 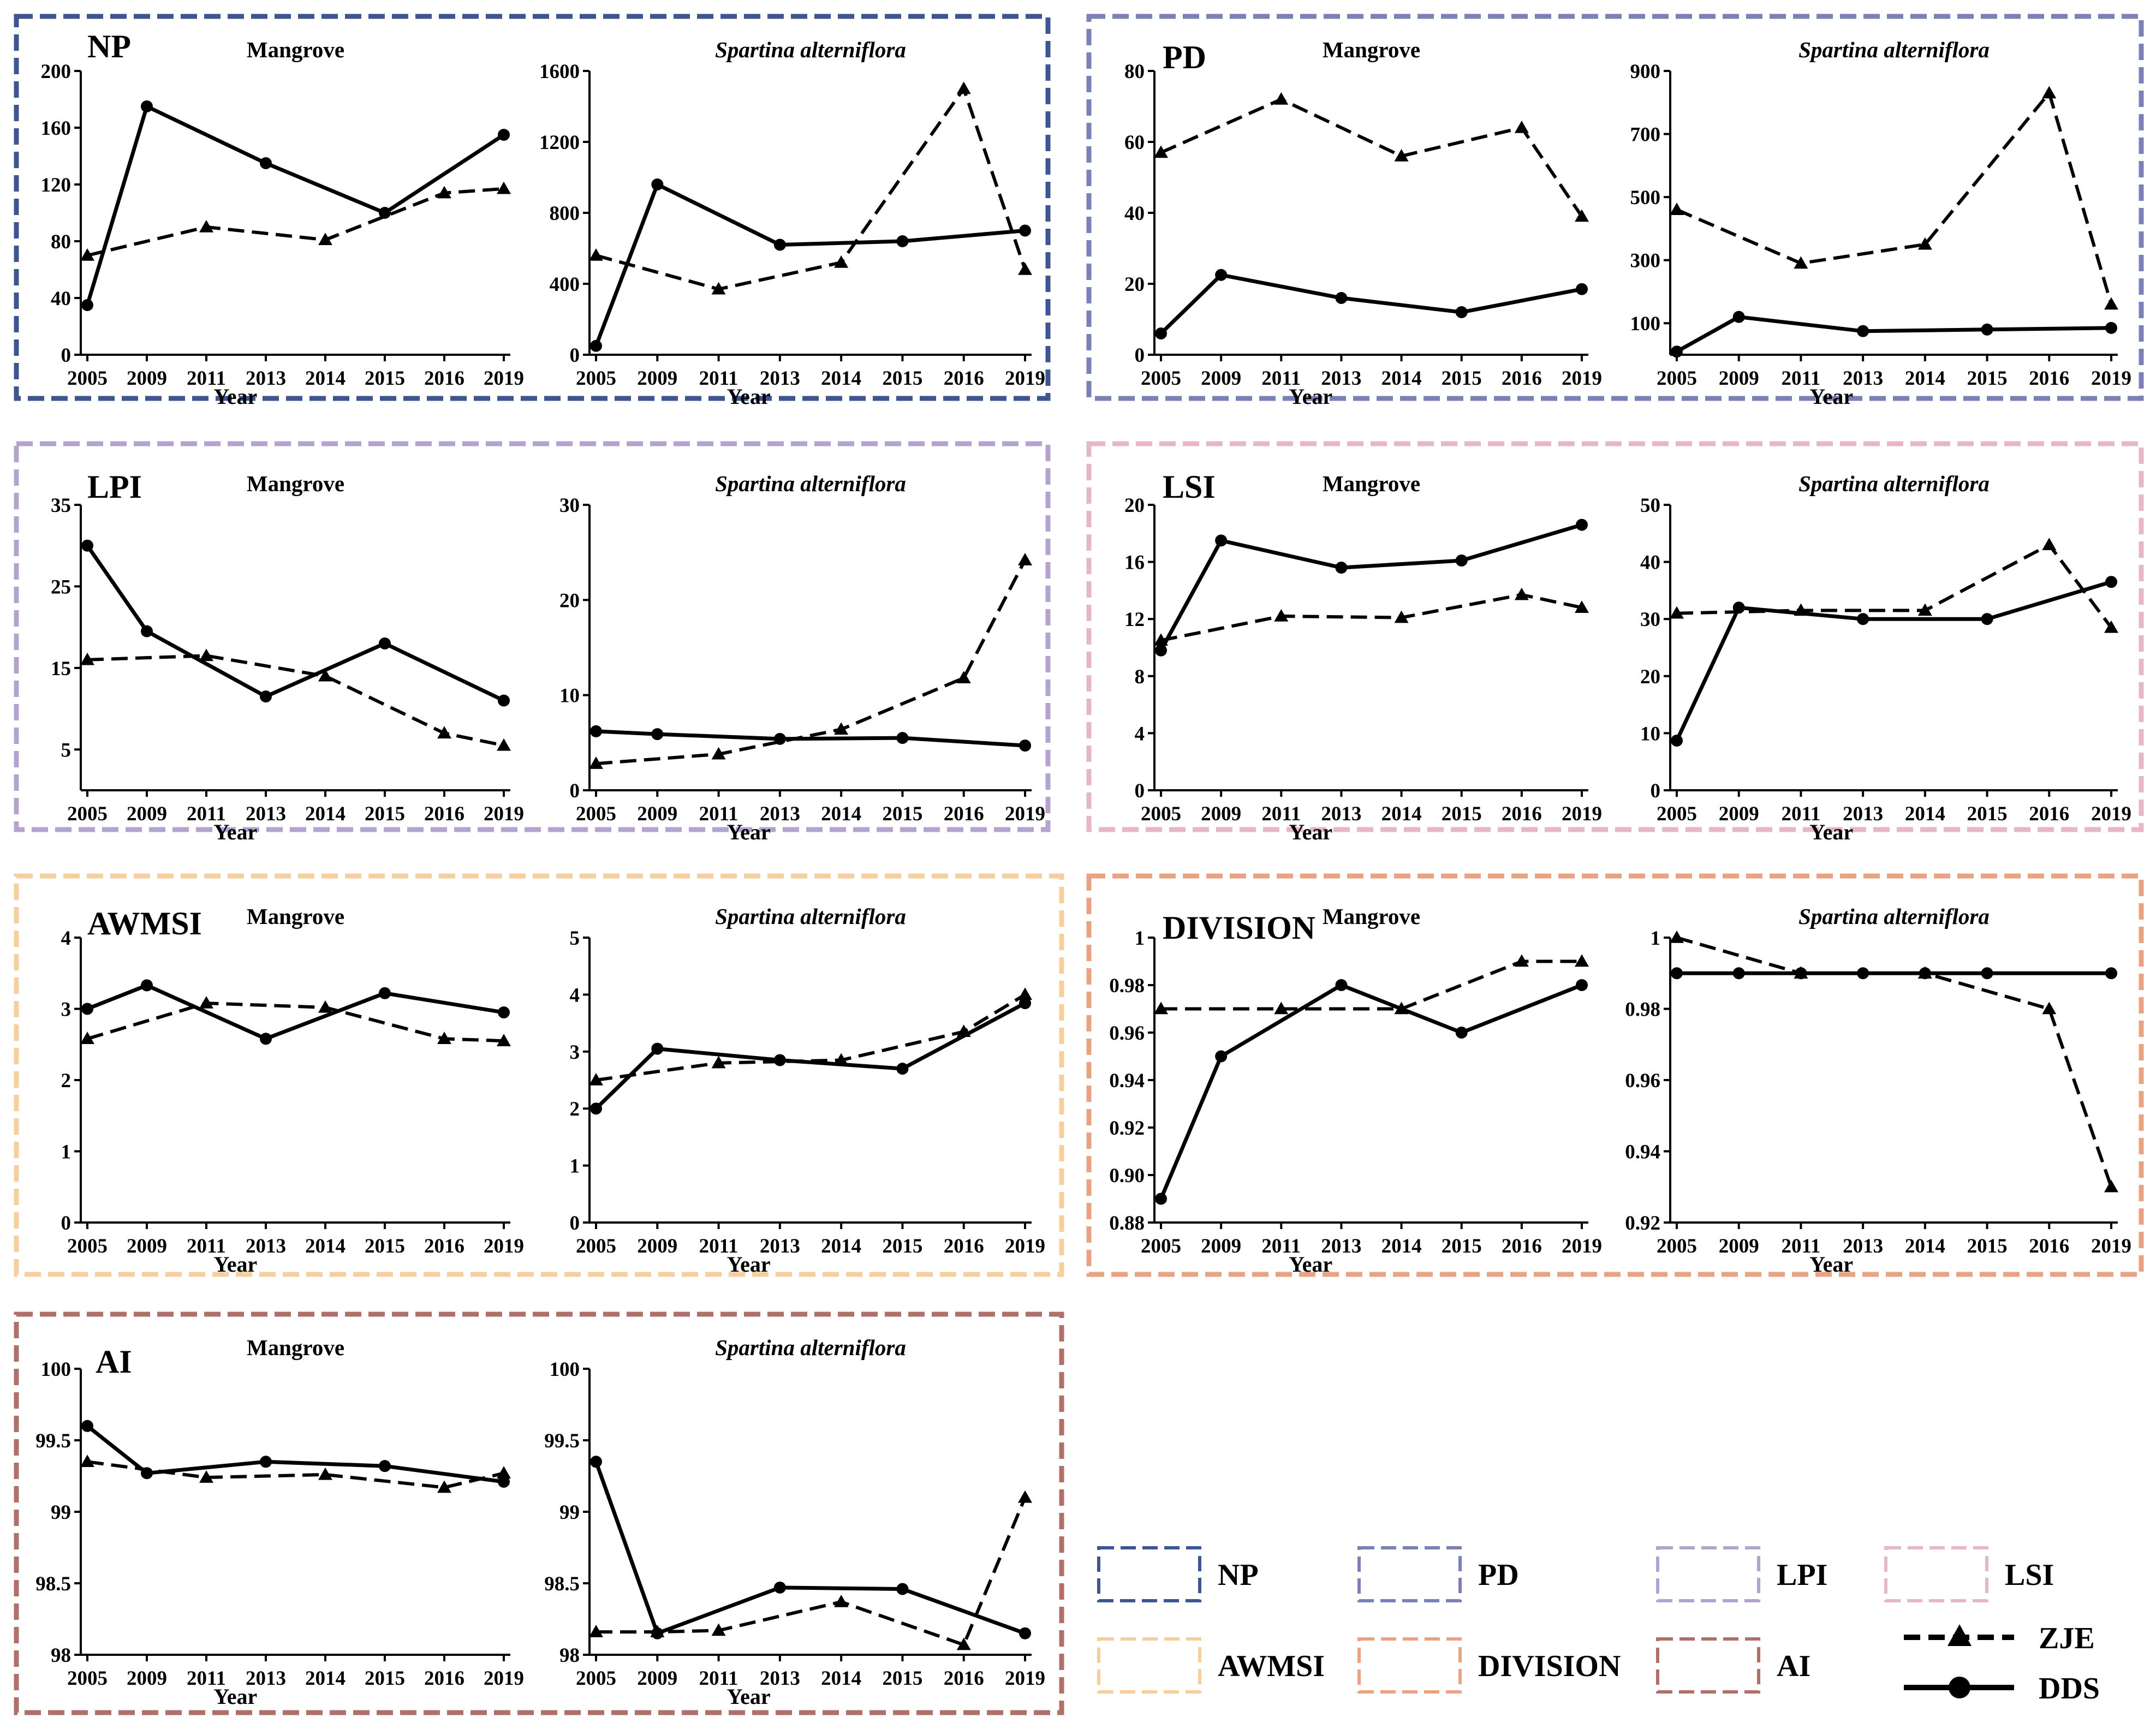 What do you see at coordinates (109, 46) in the screenshot?
I see `metric-label: NP` at bounding box center [109, 46].